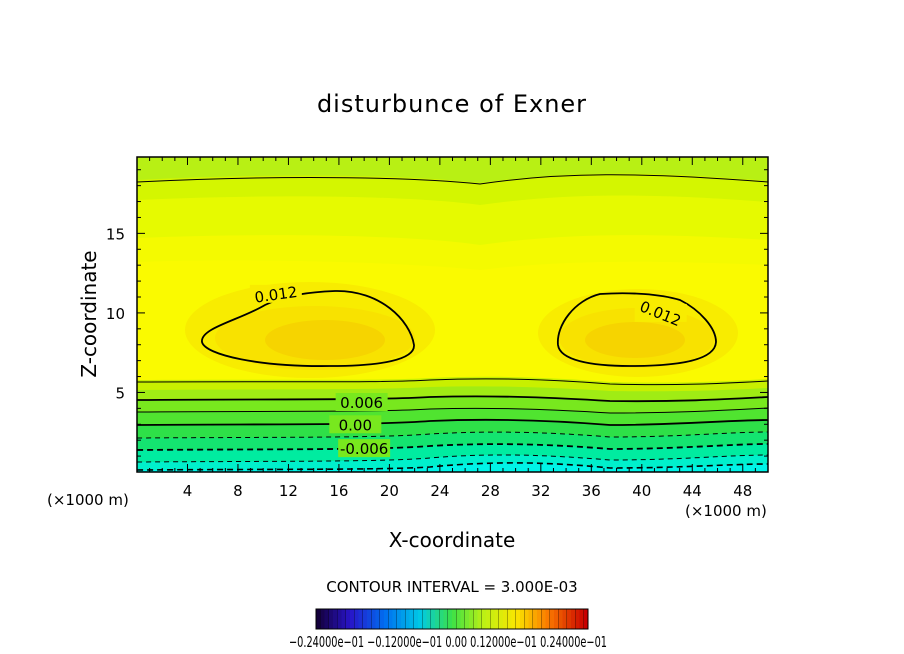 This screenshot has width=904, height=654. What do you see at coordinates (439, 491) in the screenshot?
I see `x-tick-label: 24` at bounding box center [439, 491].